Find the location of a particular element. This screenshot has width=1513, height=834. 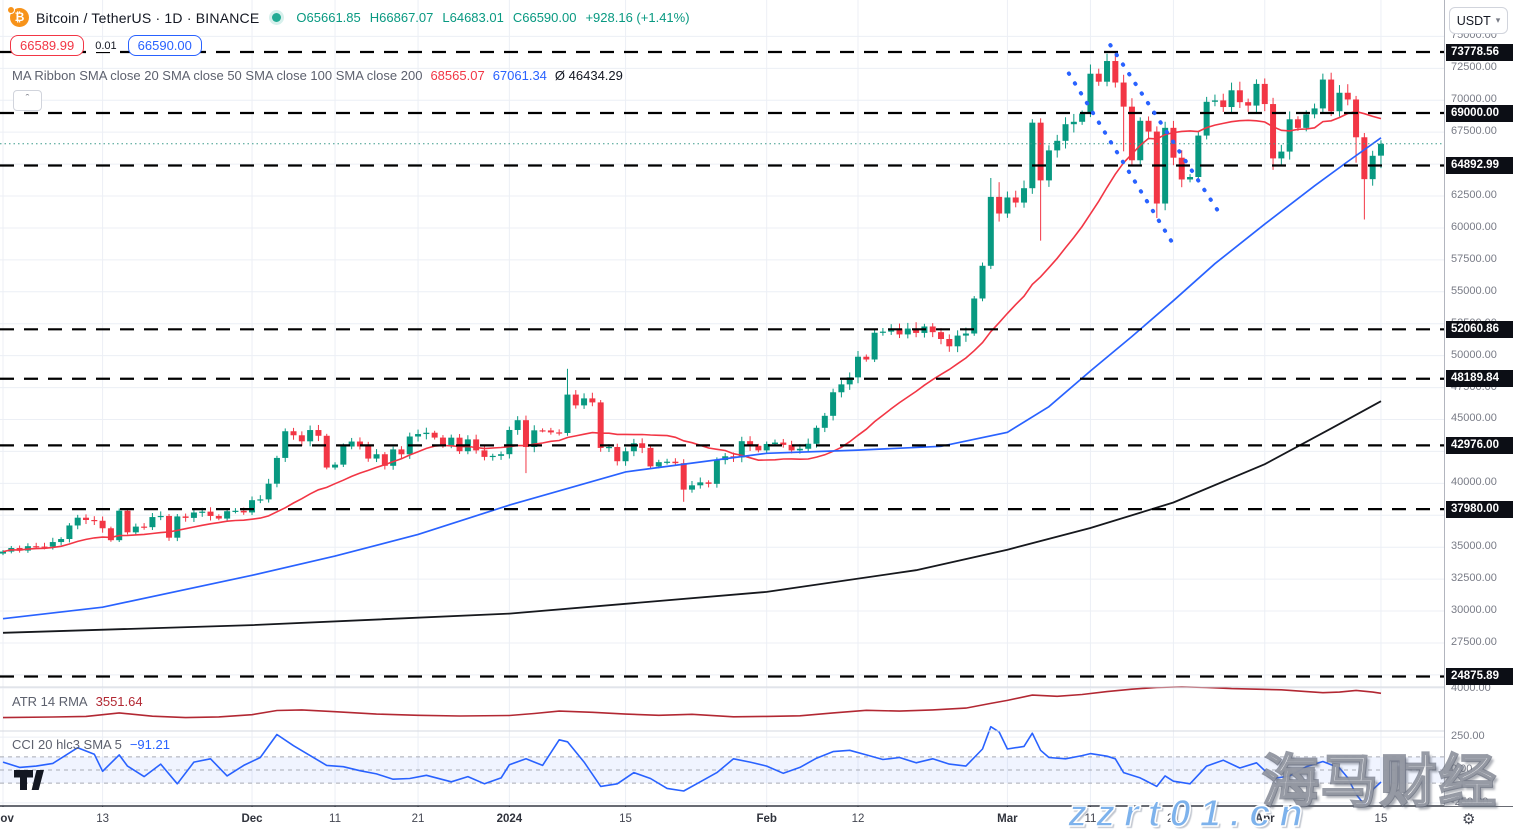

tradingview-logo-icon is located at coordinates (31, 780).